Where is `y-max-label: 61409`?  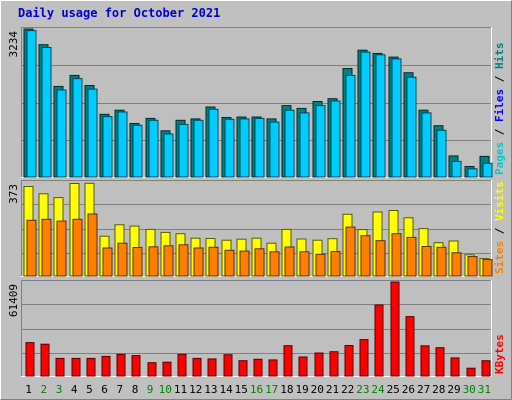 y-max-label: 61409 is located at coordinates (13, 300).